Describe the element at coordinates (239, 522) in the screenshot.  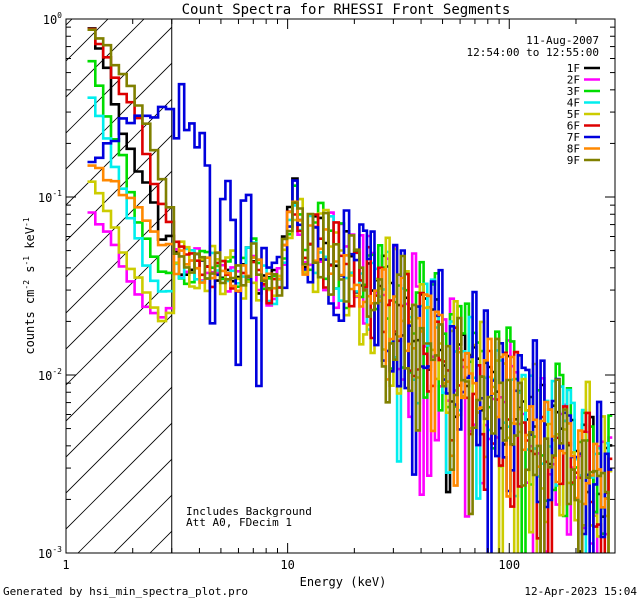
I see `annotation-attenuator: Att A0, FDecim 1` at that location.